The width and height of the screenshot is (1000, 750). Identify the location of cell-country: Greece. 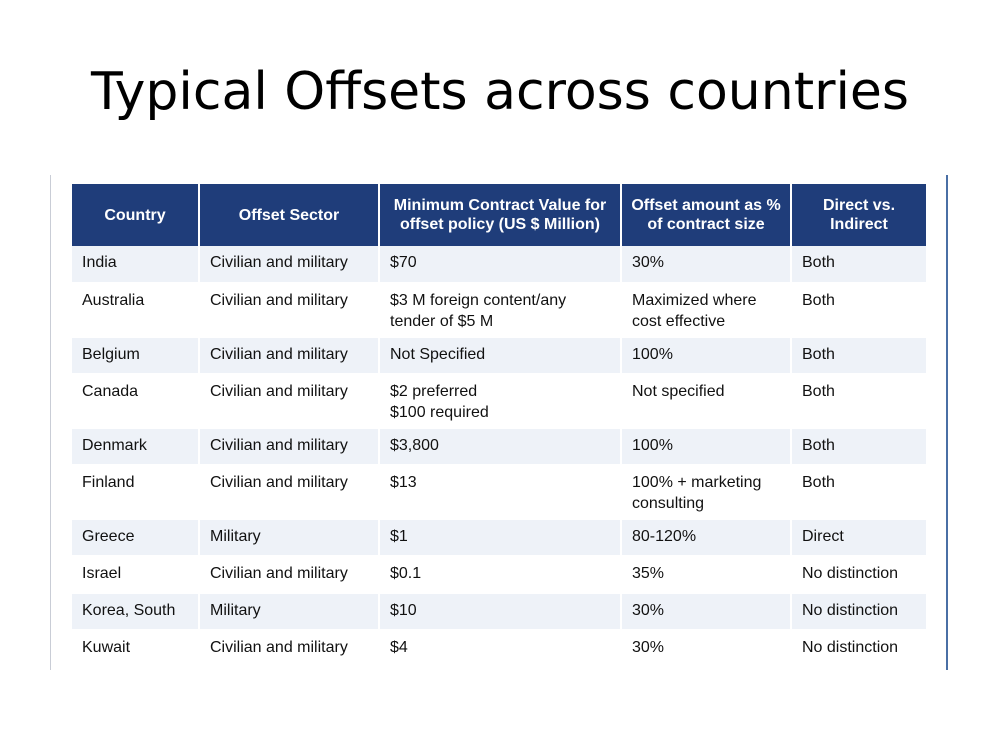
(136, 538).